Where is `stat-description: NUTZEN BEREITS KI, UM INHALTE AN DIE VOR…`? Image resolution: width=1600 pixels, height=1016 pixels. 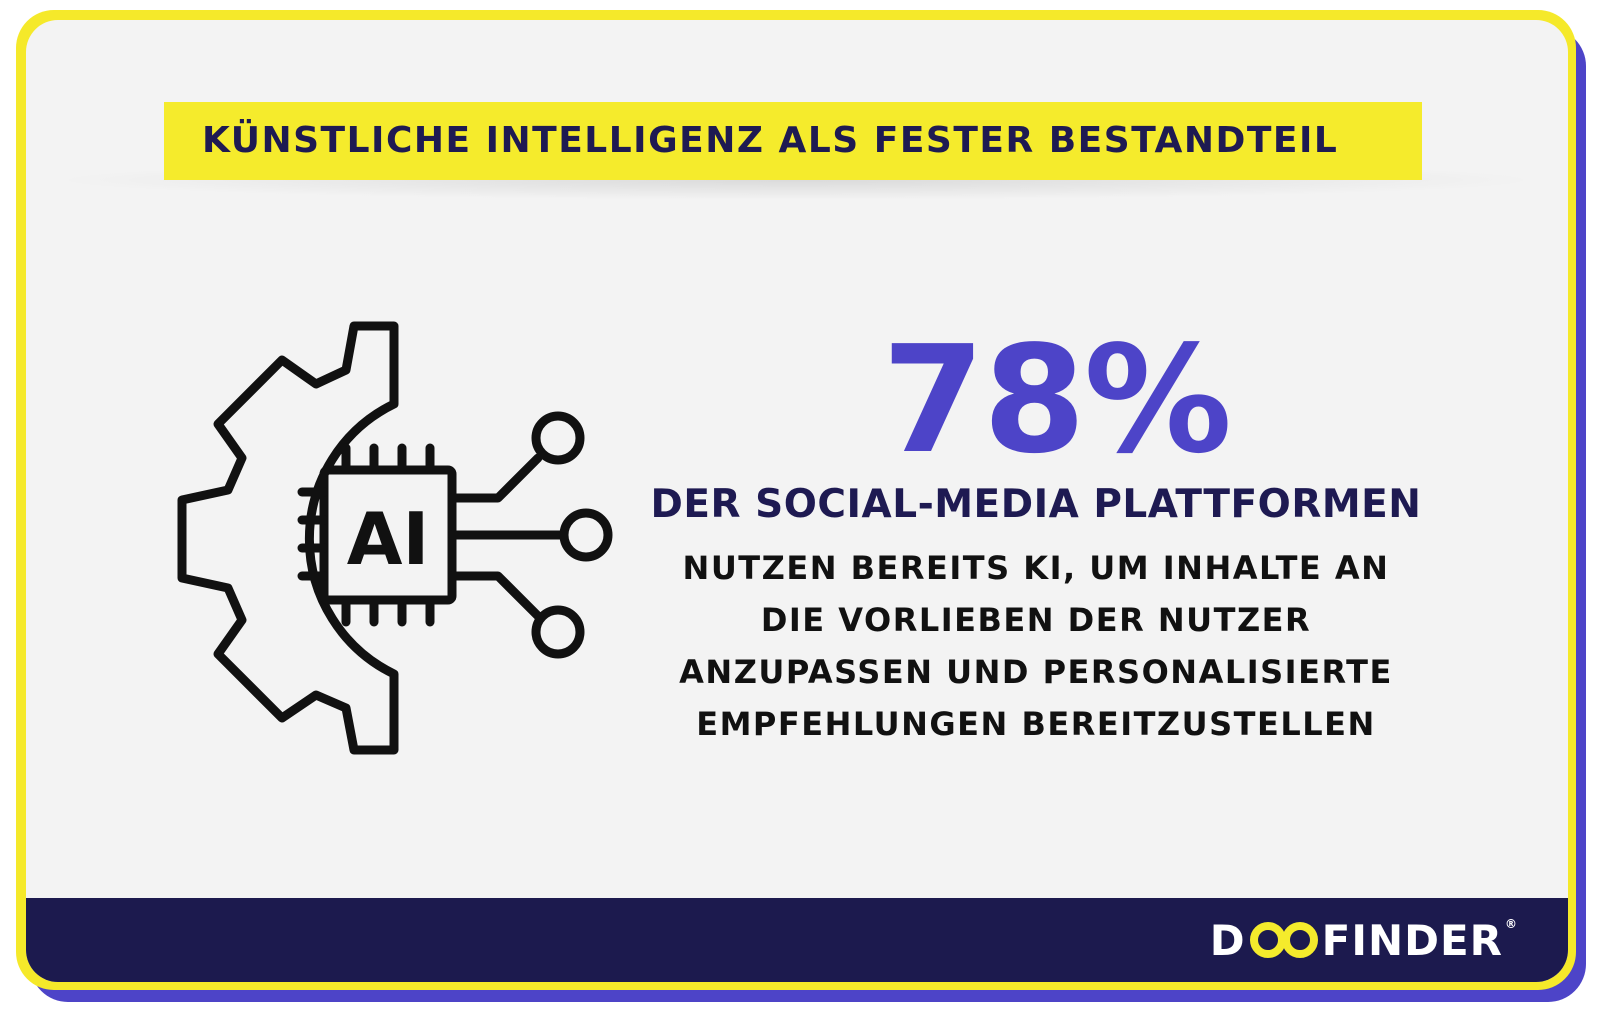 stat-description: NUTZEN BEREITS KI, UM INHALTE AN DIE VOR… is located at coordinates (1036, 646).